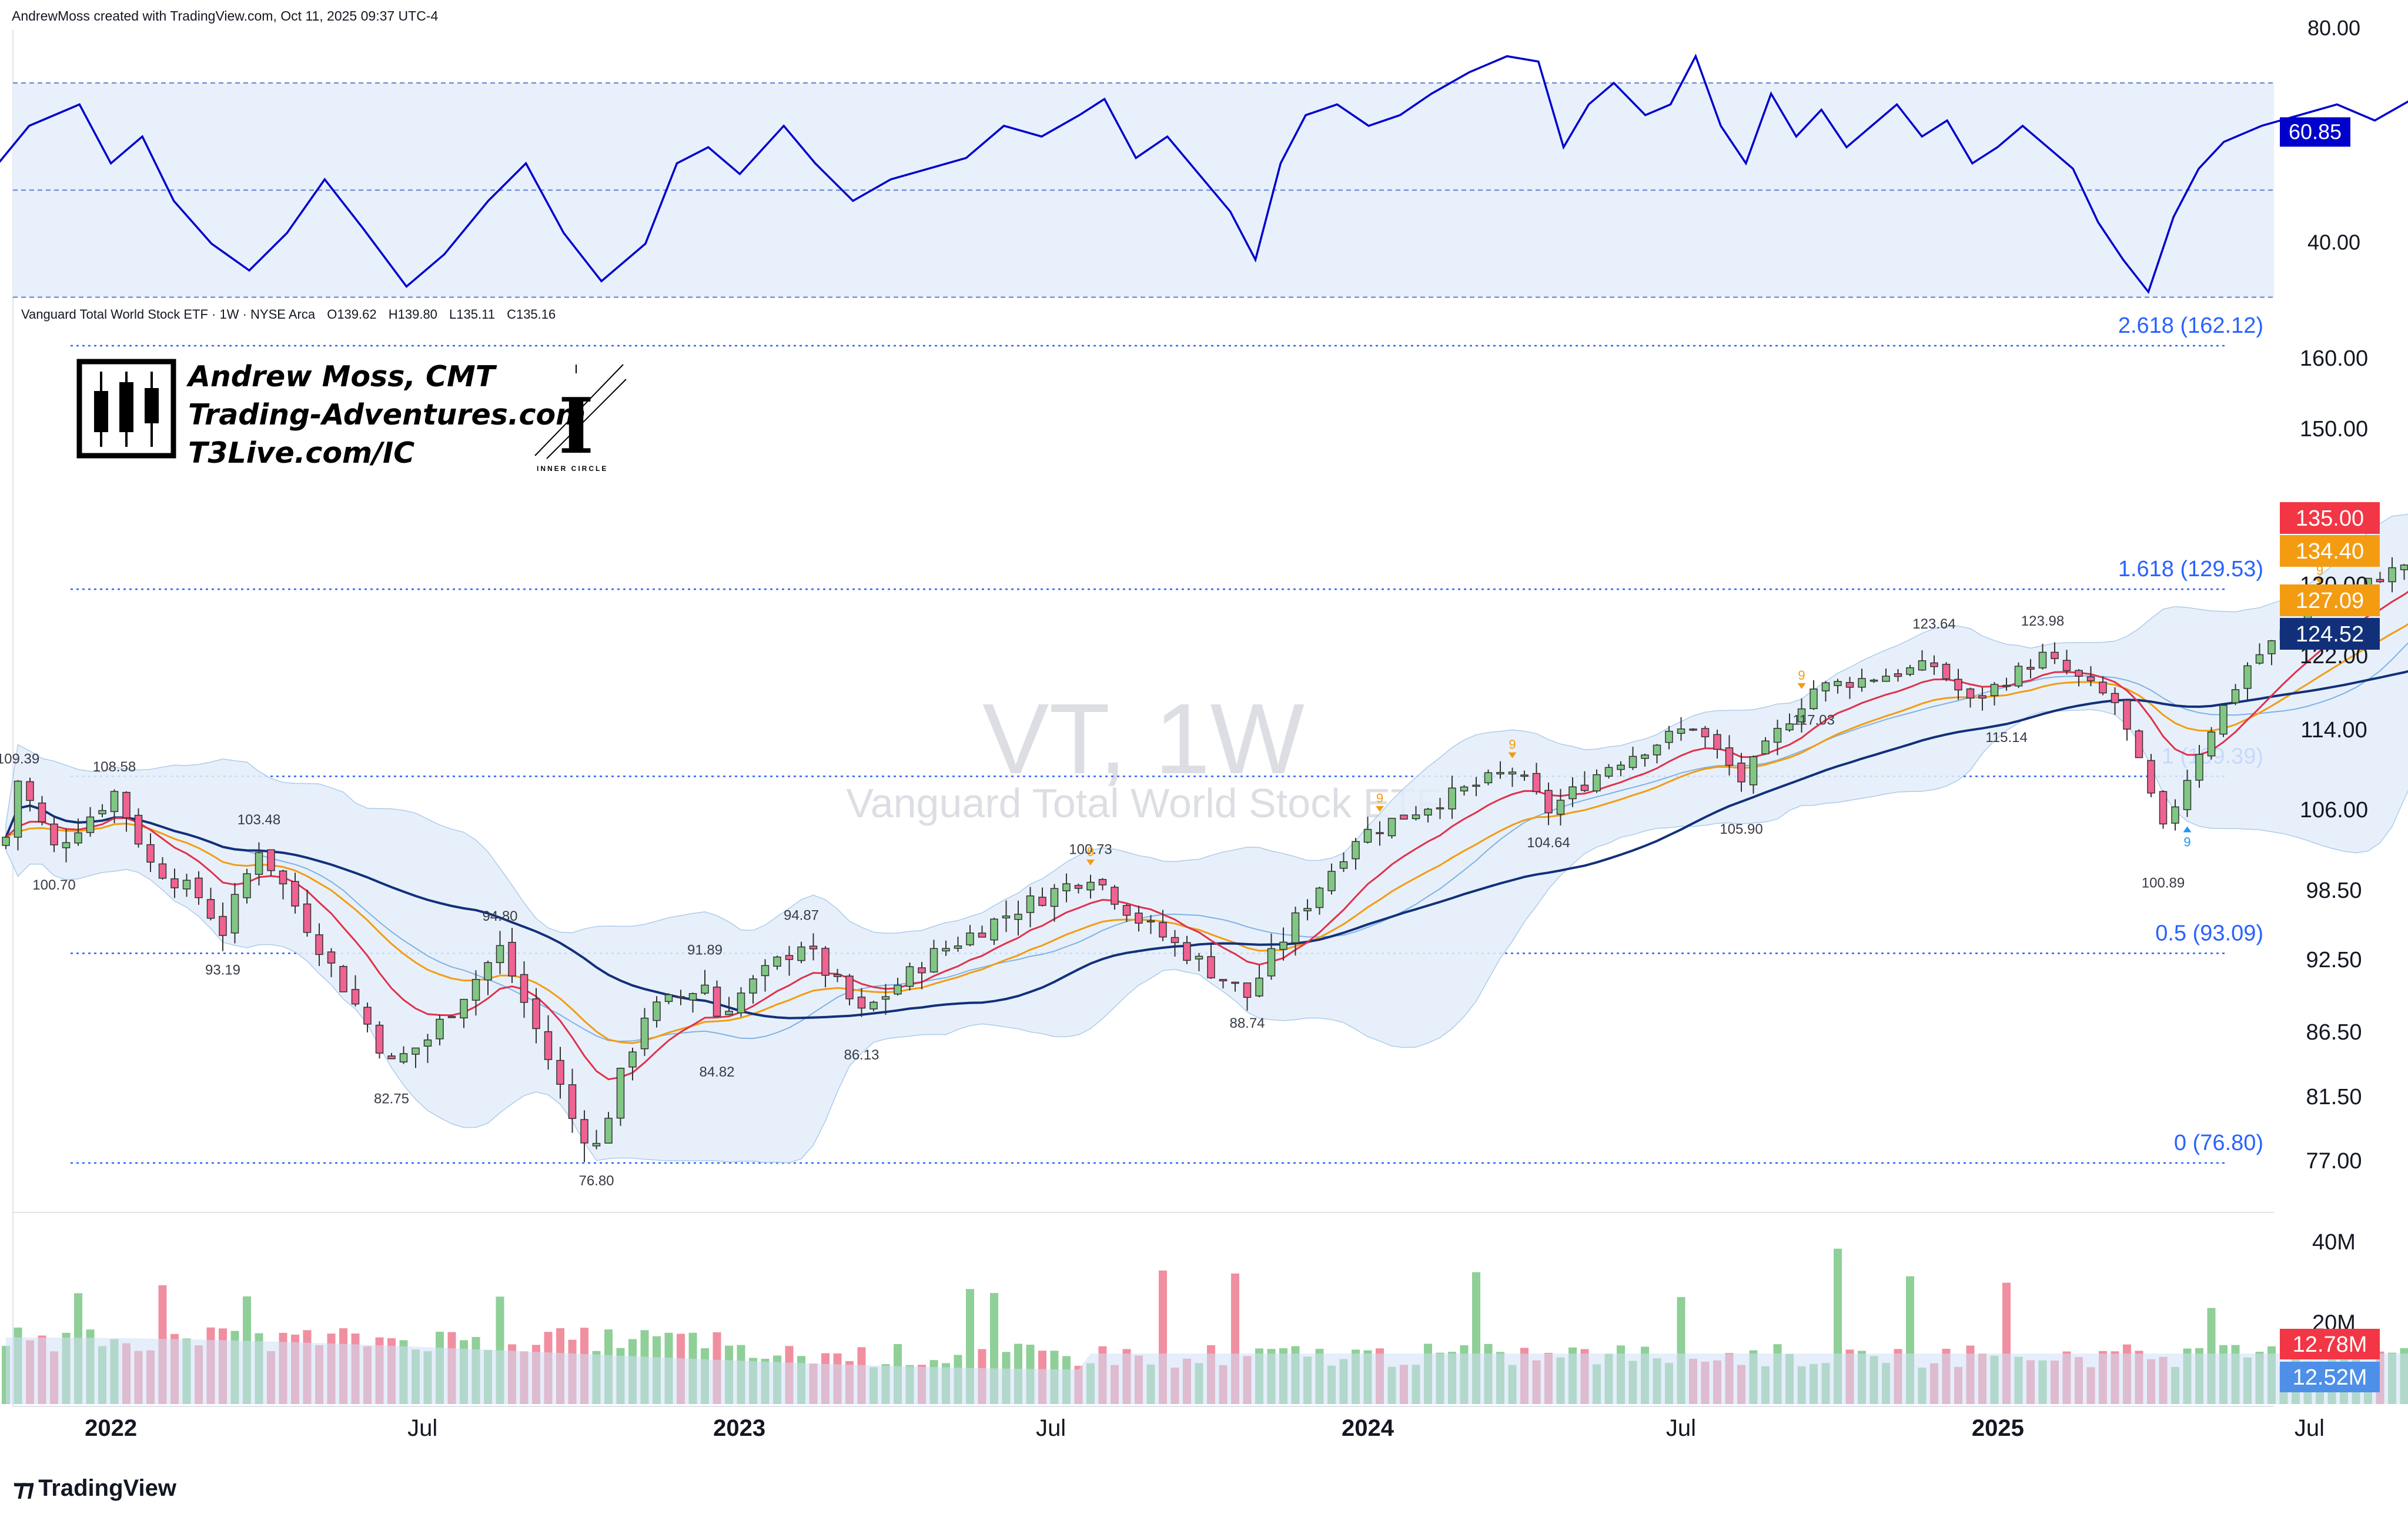 This screenshot has width=2408, height=1524. I want to click on price-axis-tick: 150.00, so click(2334, 429).